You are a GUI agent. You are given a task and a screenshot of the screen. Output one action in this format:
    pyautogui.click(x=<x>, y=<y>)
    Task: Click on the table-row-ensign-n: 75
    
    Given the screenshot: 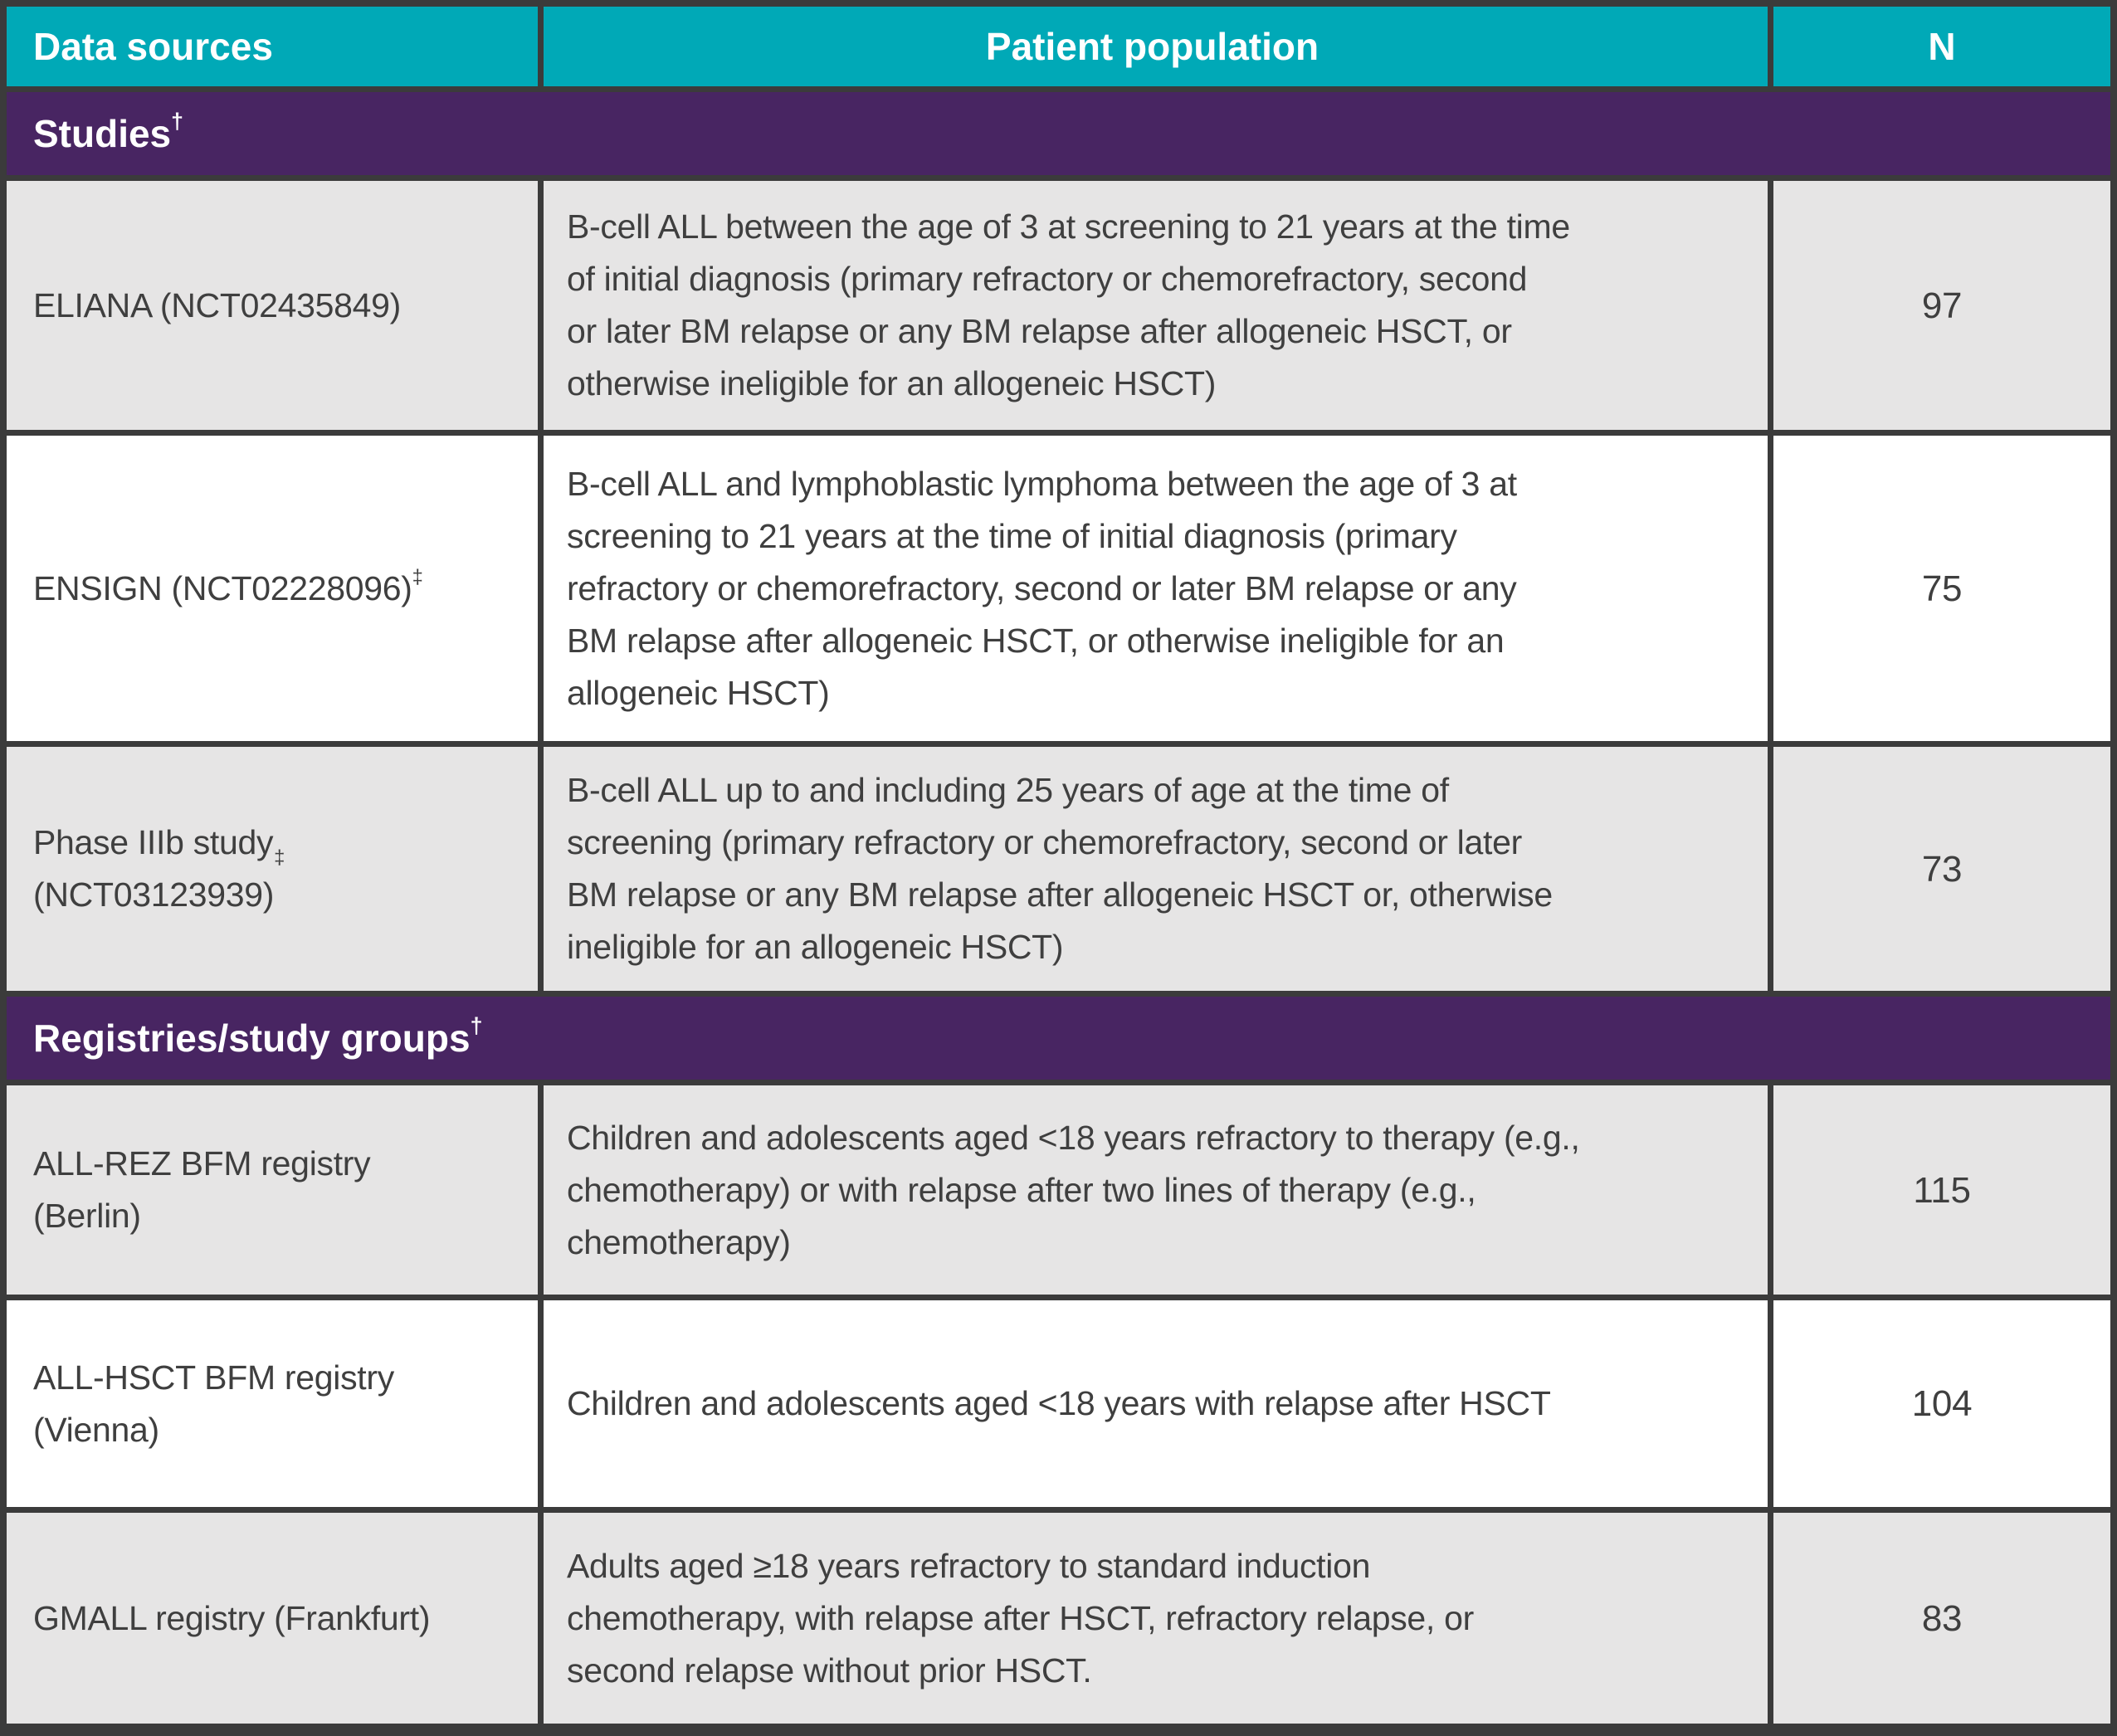 What is the action you would take?
    pyautogui.click(x=1941, y=588)
    